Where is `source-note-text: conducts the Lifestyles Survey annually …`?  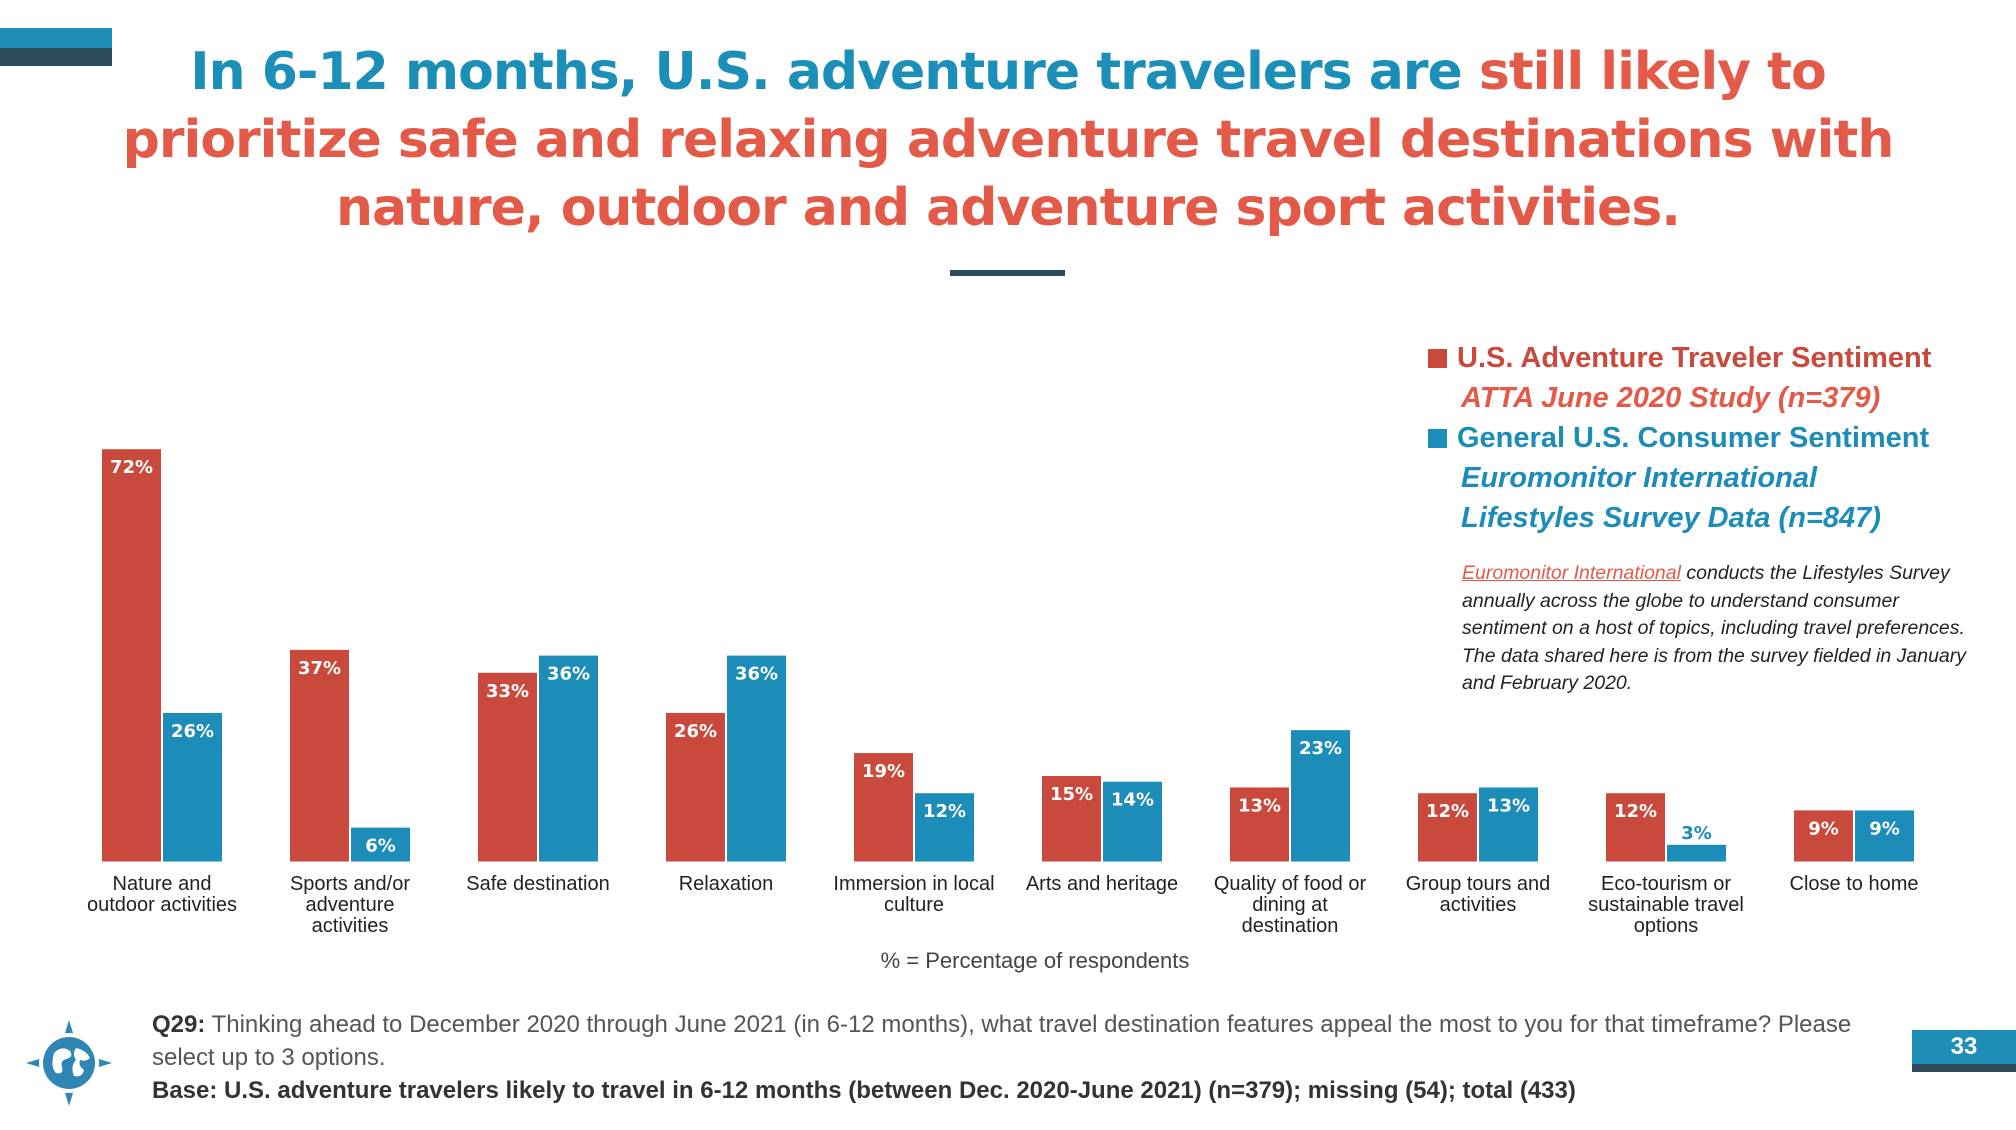
source-note-text: conducts the Lifestyles Survey annually … is located at coordinates (1714, 628).